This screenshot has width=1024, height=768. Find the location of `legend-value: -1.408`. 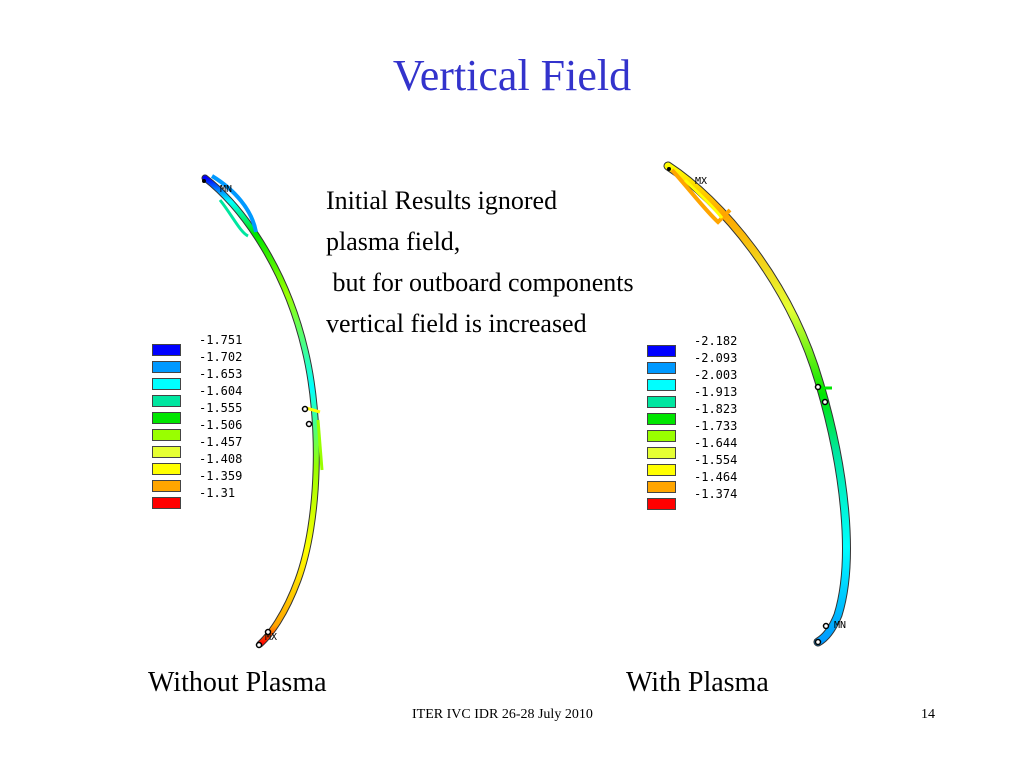

legend-value: -1.408 is located at coordinates (221, 459).